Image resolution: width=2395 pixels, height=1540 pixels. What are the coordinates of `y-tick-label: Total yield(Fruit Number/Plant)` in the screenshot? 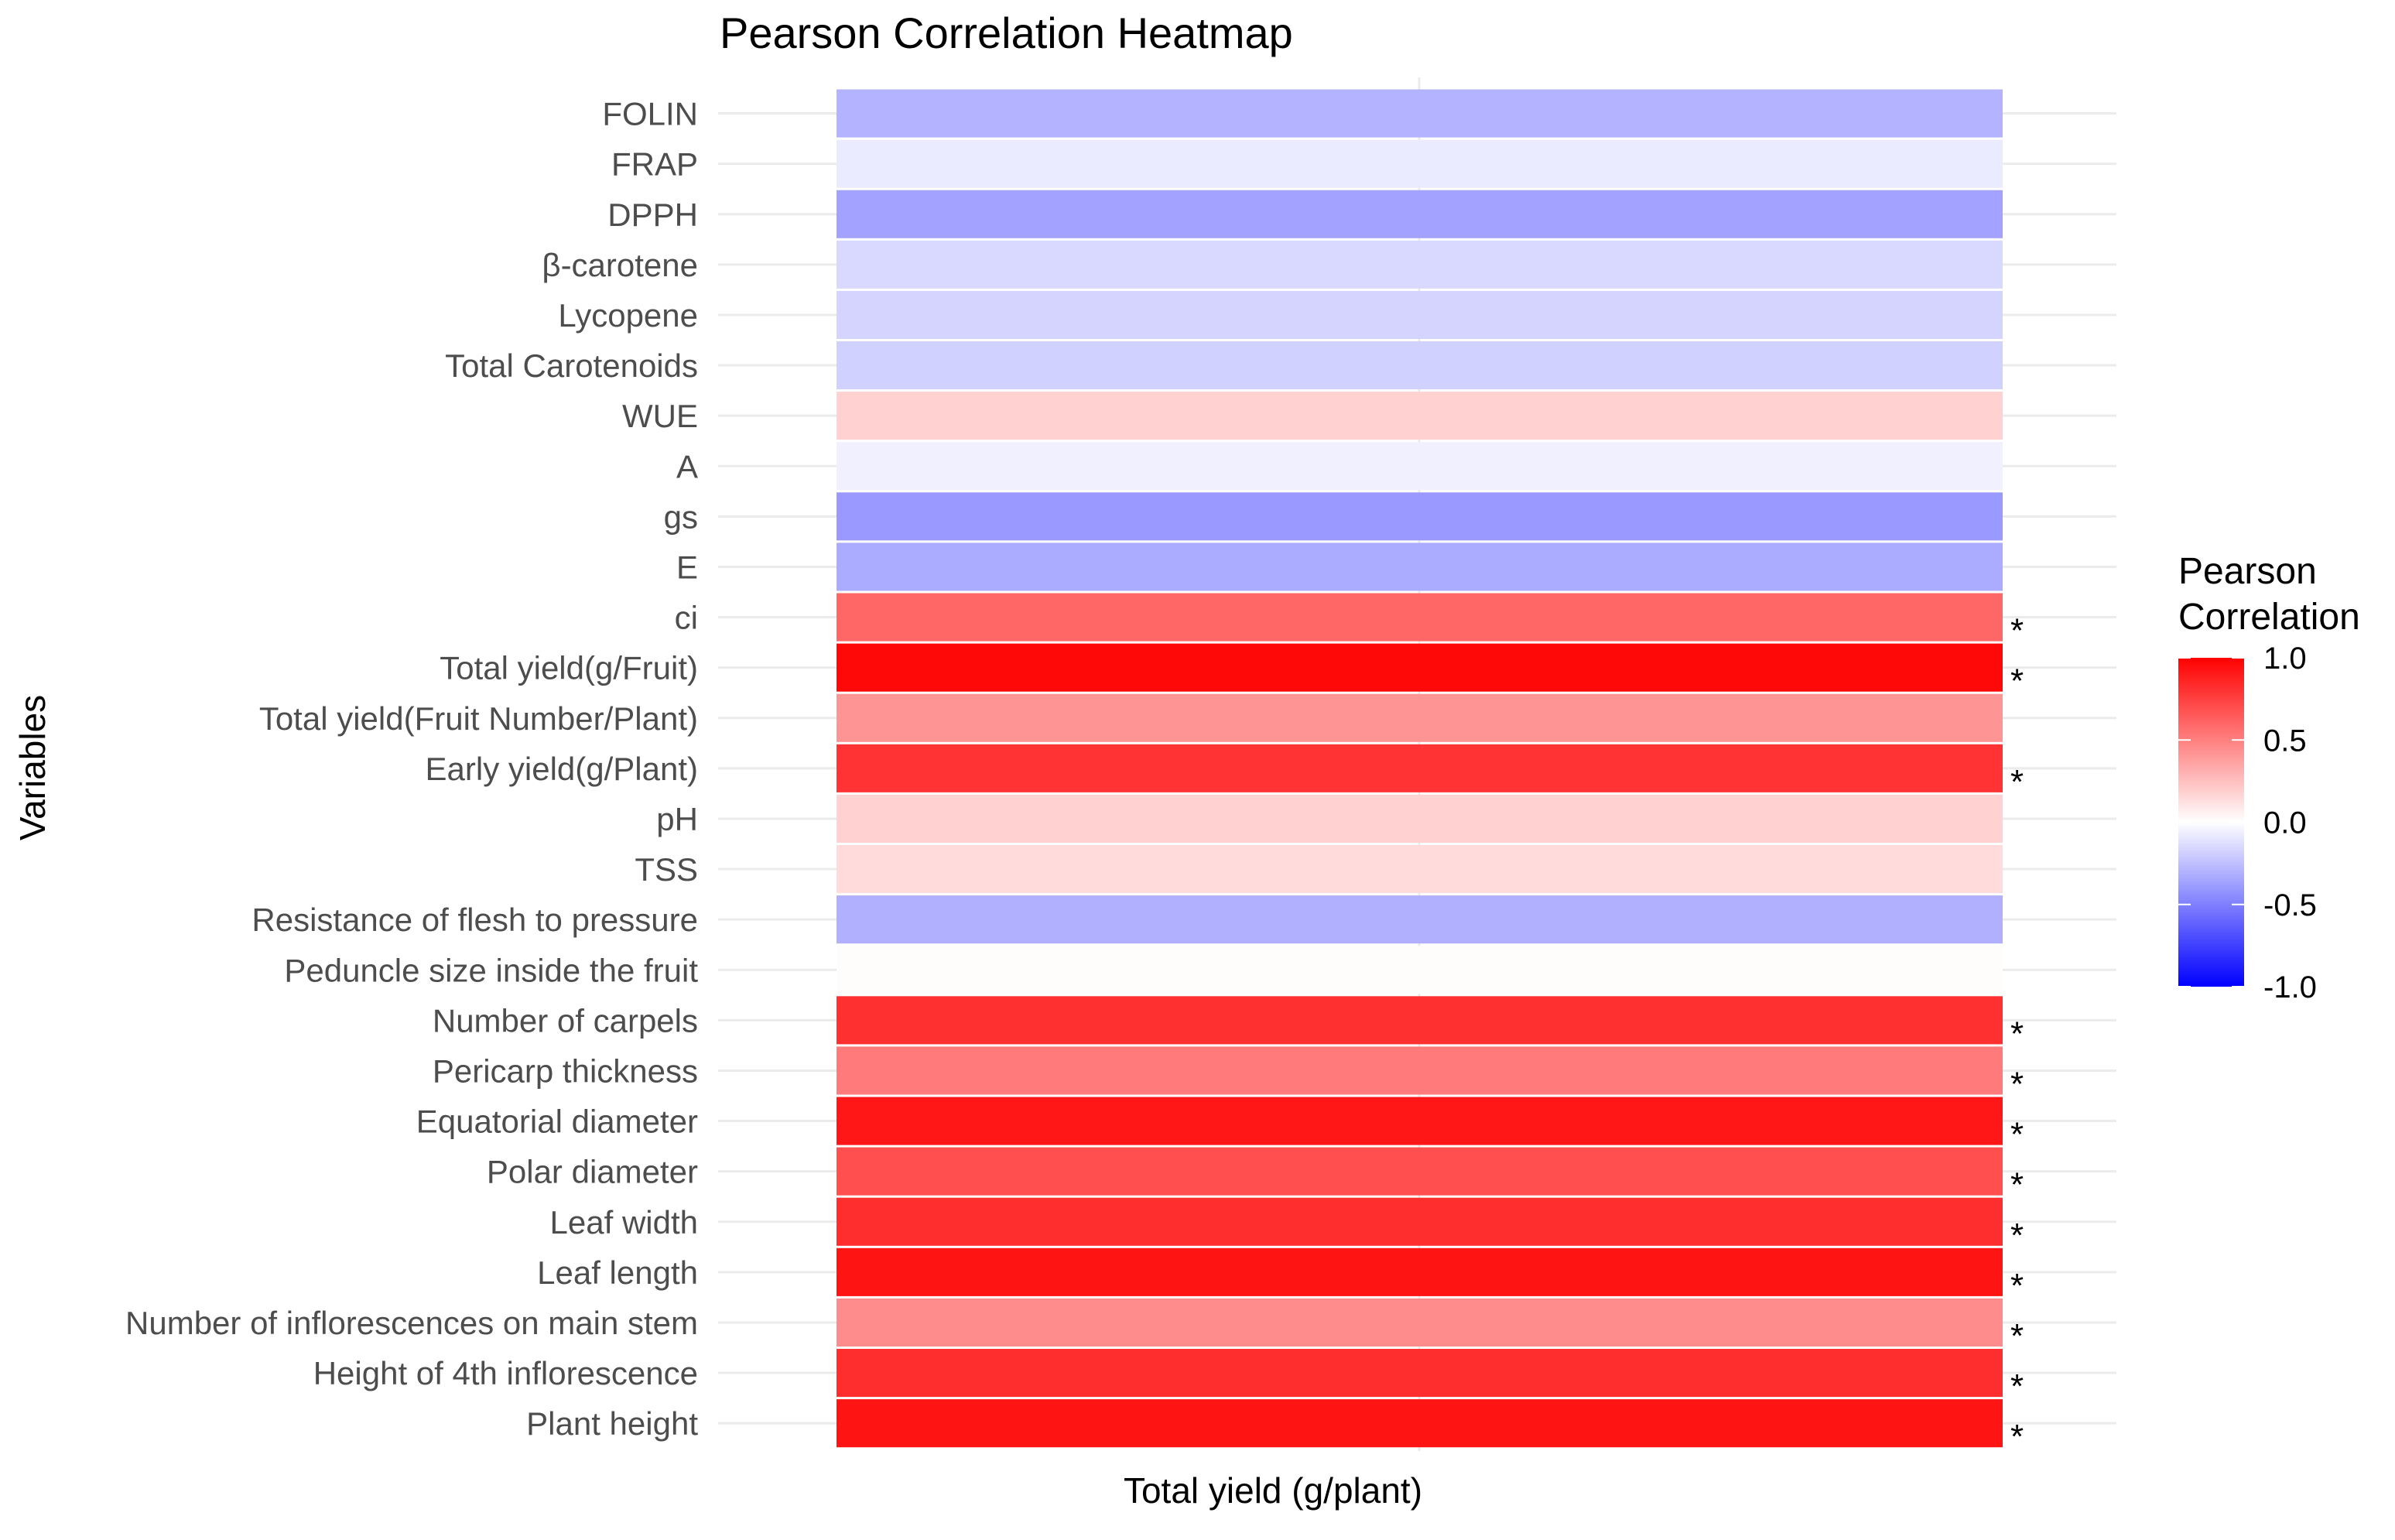 It's located at (479, 718).